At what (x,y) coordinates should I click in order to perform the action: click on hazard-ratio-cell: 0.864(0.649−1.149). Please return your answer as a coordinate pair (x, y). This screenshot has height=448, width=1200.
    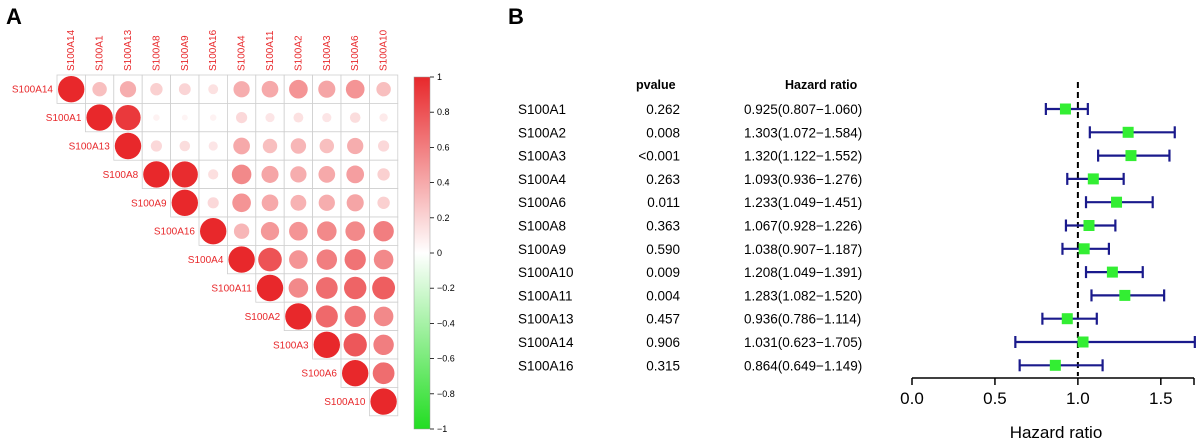
    Looking at the image, I should click on (803, 365).